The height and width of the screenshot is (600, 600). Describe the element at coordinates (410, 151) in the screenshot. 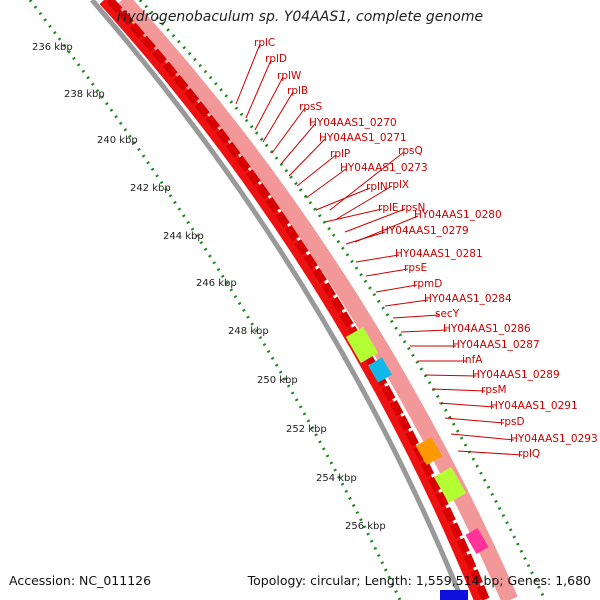

I see `gene-label: rpsQ` at that location.